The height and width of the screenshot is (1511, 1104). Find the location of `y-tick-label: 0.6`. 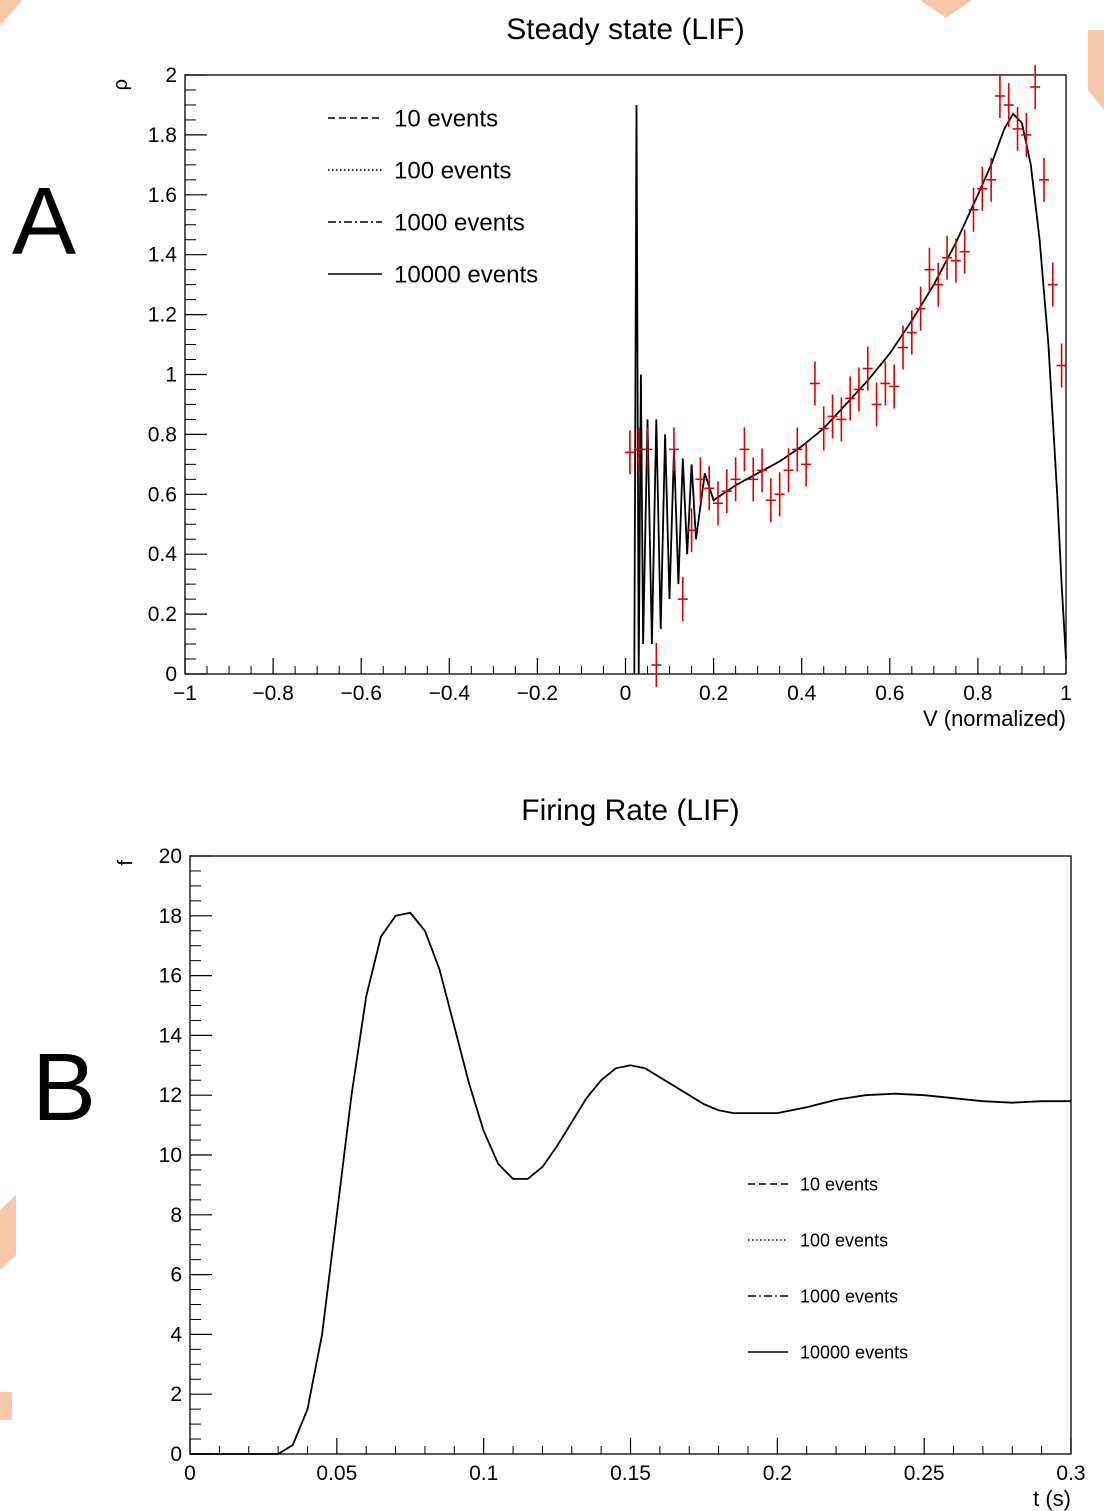

y-tick-label: 0.6 is located at coordinates (162, 494).